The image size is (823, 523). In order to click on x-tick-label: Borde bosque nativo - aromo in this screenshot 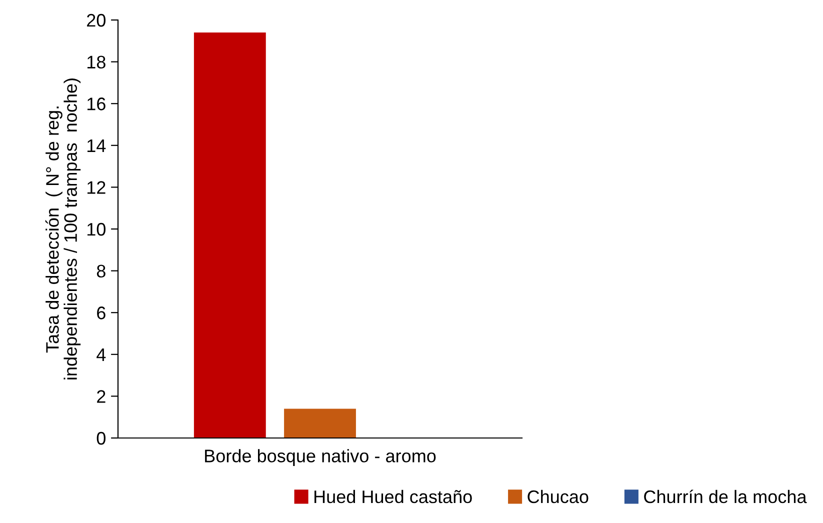, I will do `click(320, 457)`.